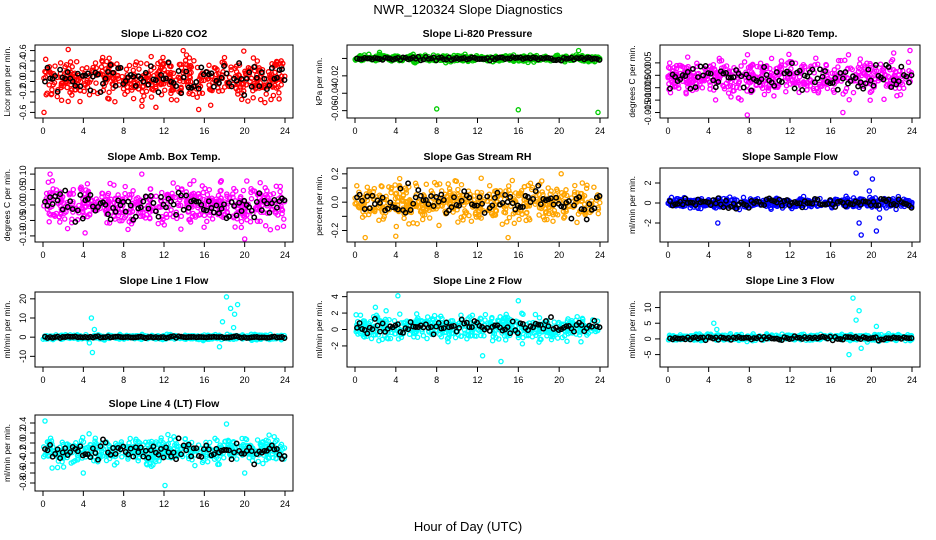 The height and width of the screenshot is (540, 936). Describe the element at coordinates (7, 329) in the screenshot. I see `panel-ylabel: ml/min per min.` at that location.